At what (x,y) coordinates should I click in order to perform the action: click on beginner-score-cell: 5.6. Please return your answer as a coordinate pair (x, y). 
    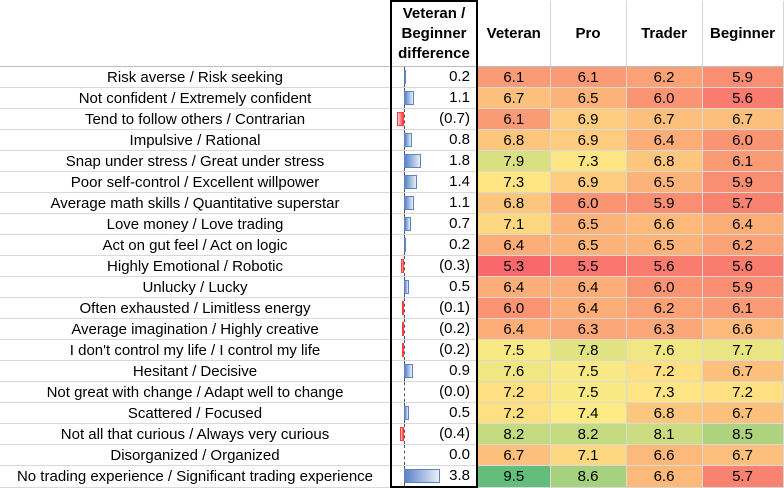
    Looking at the image, I should click on (743, 98).